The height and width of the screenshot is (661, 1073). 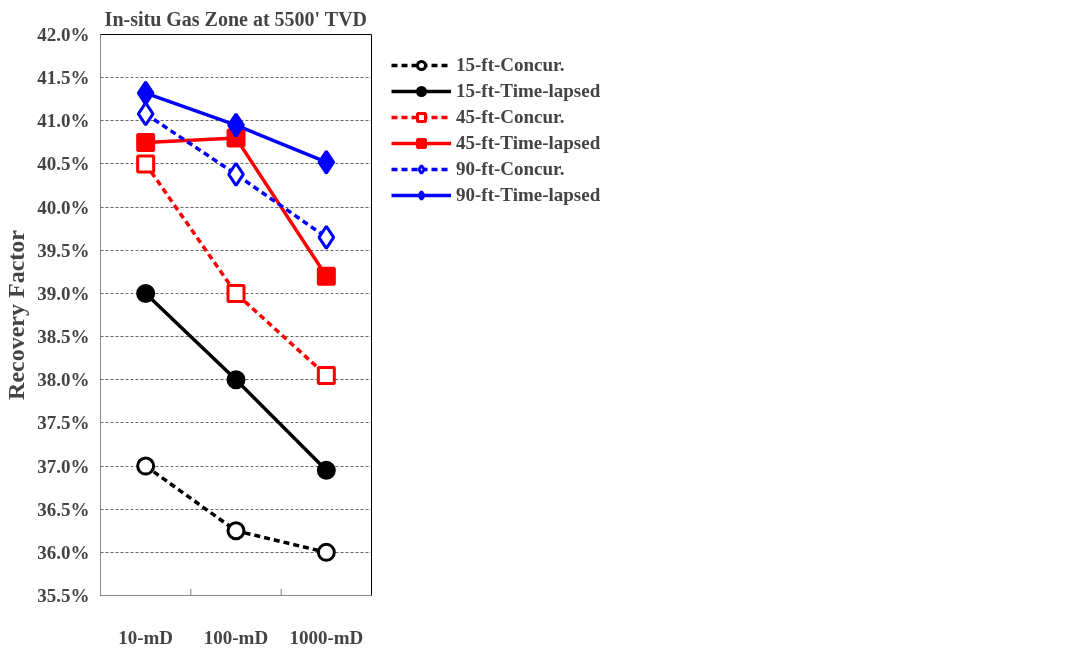 I want to click on legend-label: 90-ft-Time-lapsed, so click(x=528, y=195).